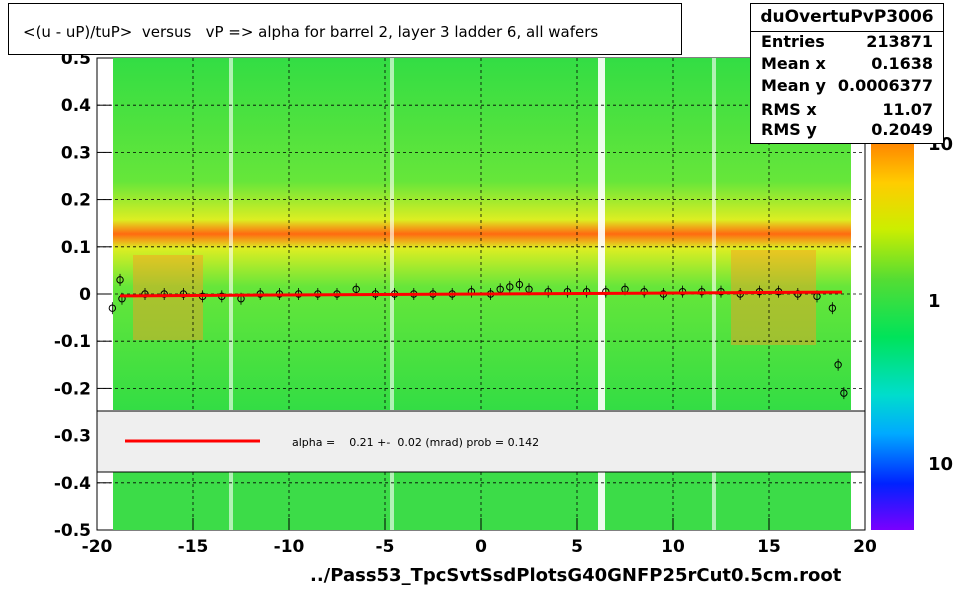 This screenshot has width=963, height=590. What do you see at coordinates (289, 547) in the screenshot?
I see `x-tick-label: -10` at bounding box center [289, 547].